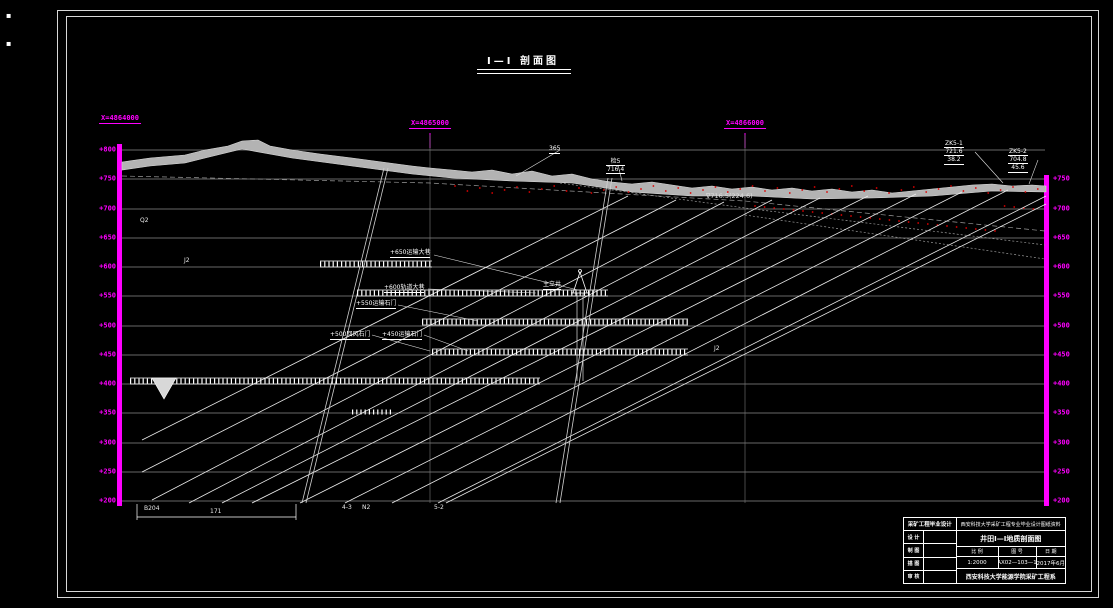  I want to click on subsurface-dashed-lines, so click(583, 217).